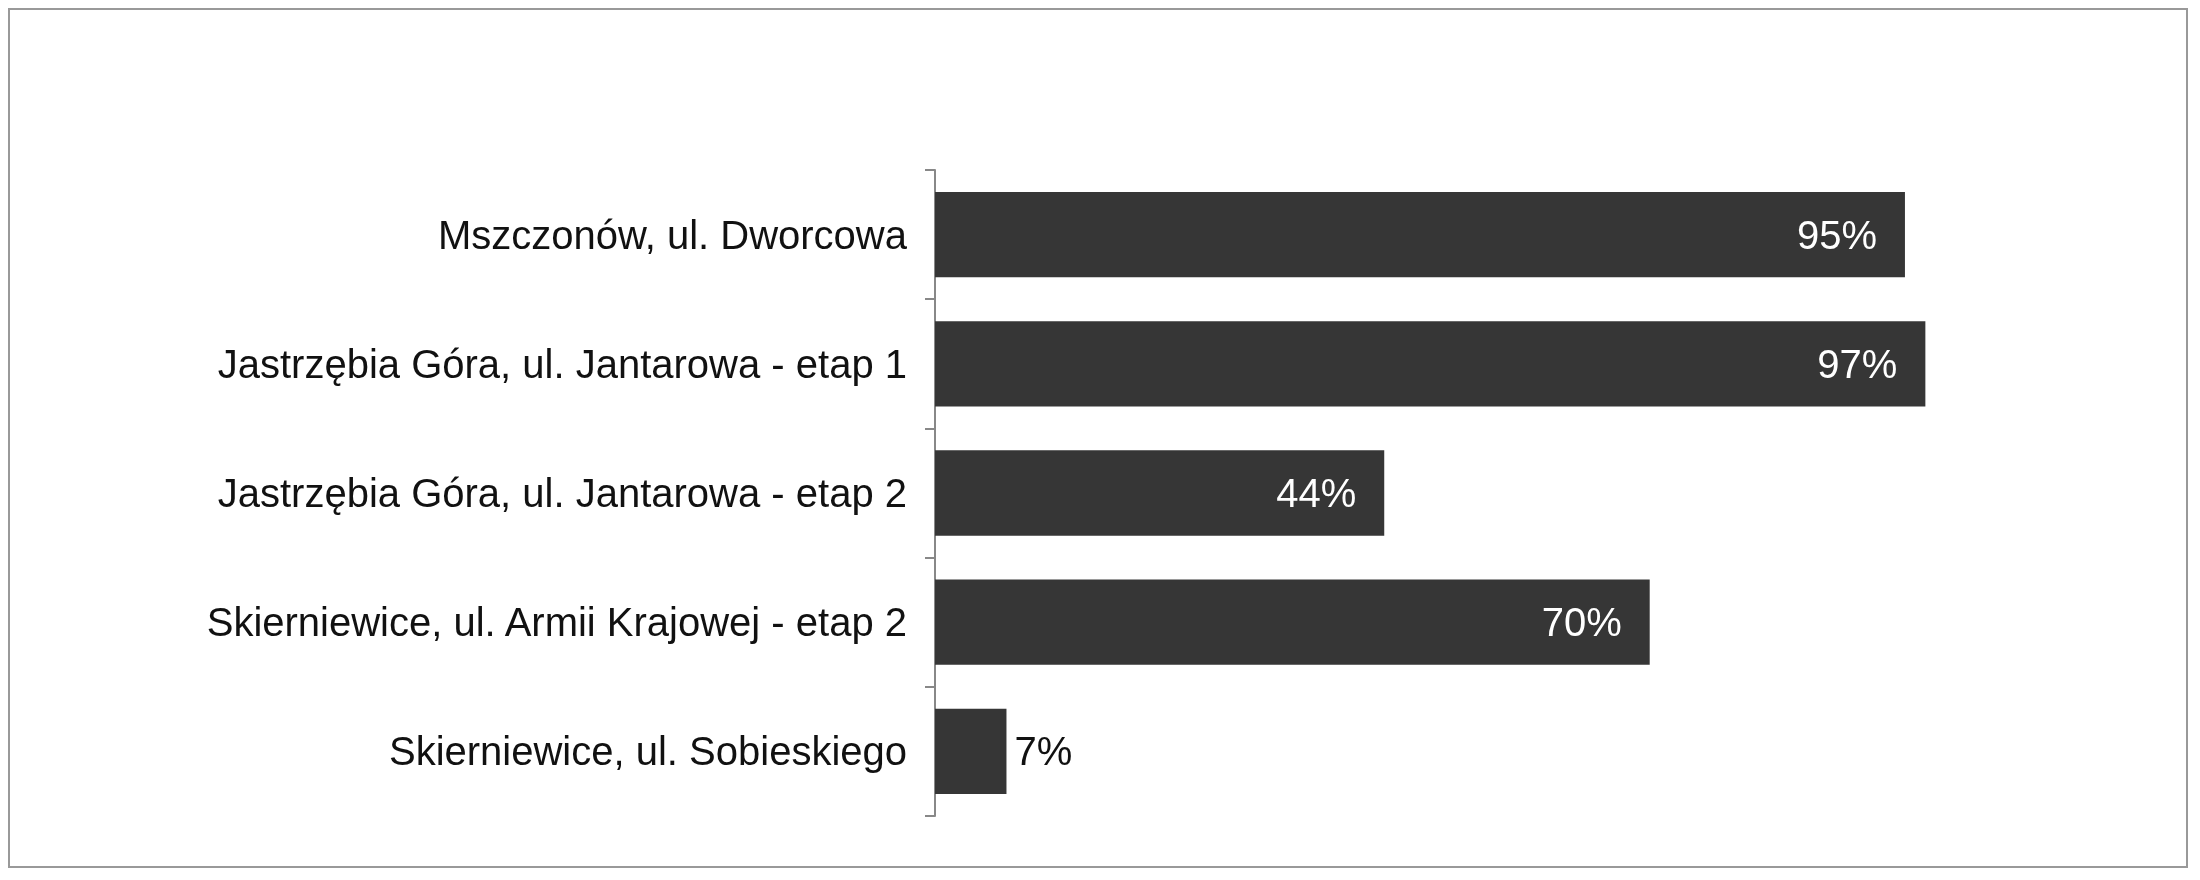 Image resolution: width=2200 pixels, height=880 pixels. What do you see at coordinates (647, 751) in the screenshot?
I see `y-tick-label: Skierniewice, ul. Sobieskiego` at bounding box center [647, 751].